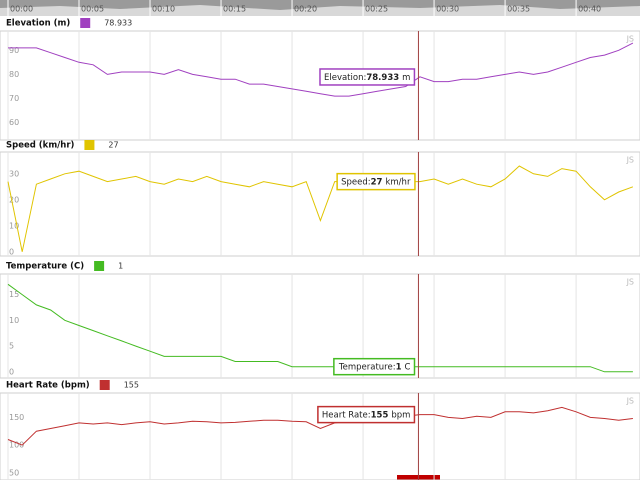 The width and height of the screenshot is (640, 480). I want to click on navigator-overview, so click(320, 5).